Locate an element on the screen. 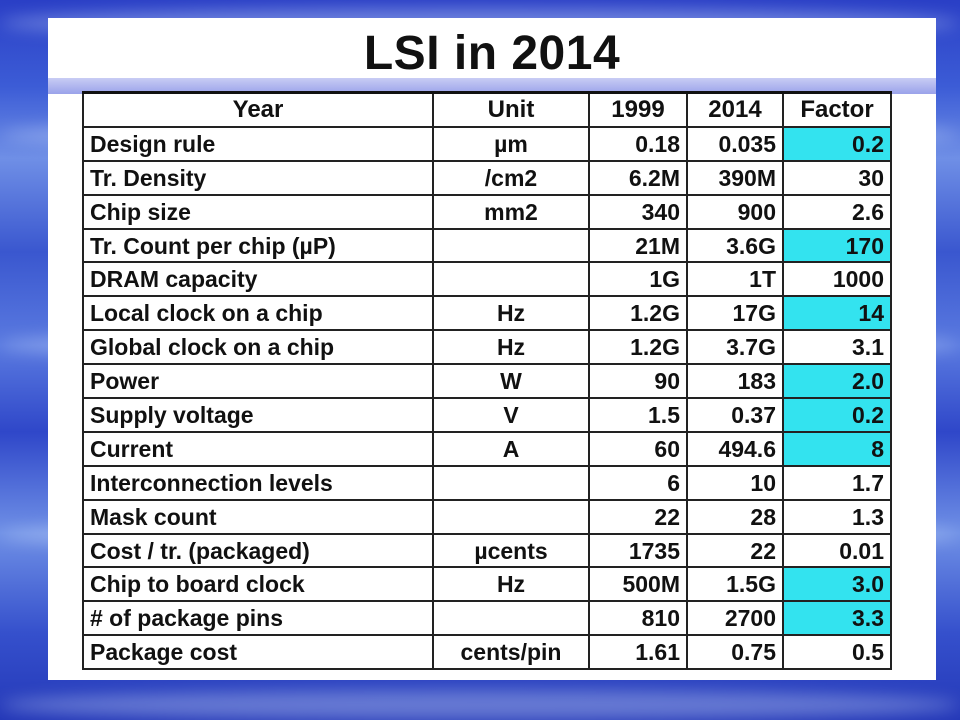  table-row: Tr. Density/cm2 6.2M 390M 30 is located at coordinates (487, 177).